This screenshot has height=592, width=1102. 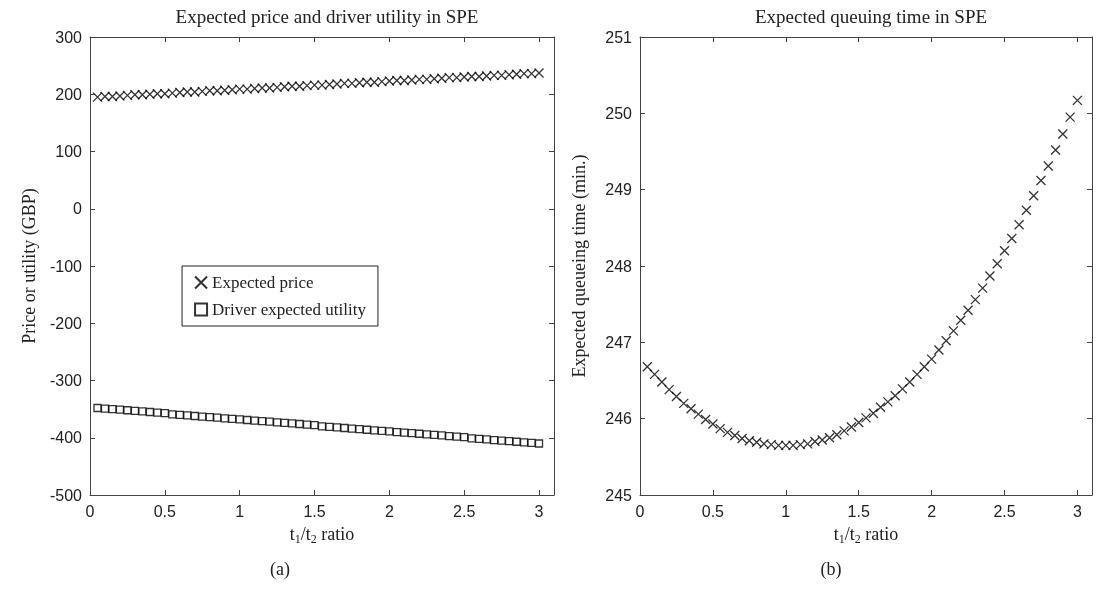 What do you see at coordinates (29, 266) in the screenshot?
I see `y-axis-title: Price or utility (GBP)` at bounding box center [29, 266].